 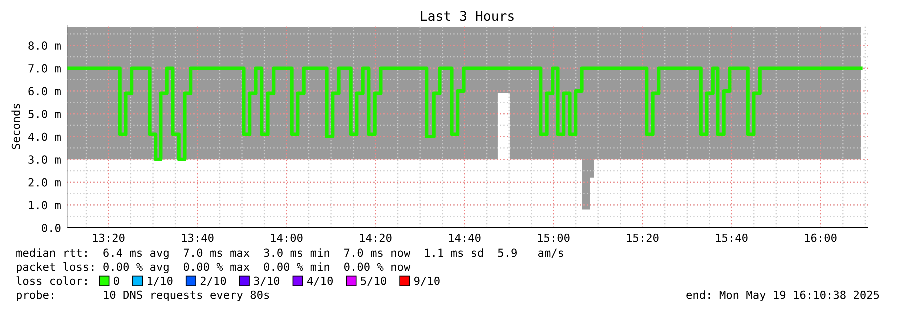 I want to click on x-tick-label: 15:00, so click(x=554, y=238).